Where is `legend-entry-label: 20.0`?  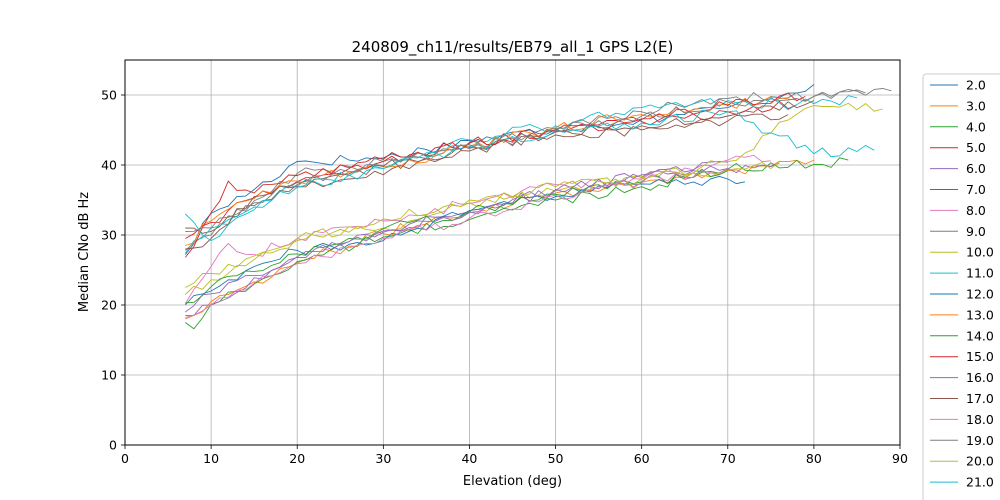 legend-entry-label: 20.0 is located at coordinates (980, 461).